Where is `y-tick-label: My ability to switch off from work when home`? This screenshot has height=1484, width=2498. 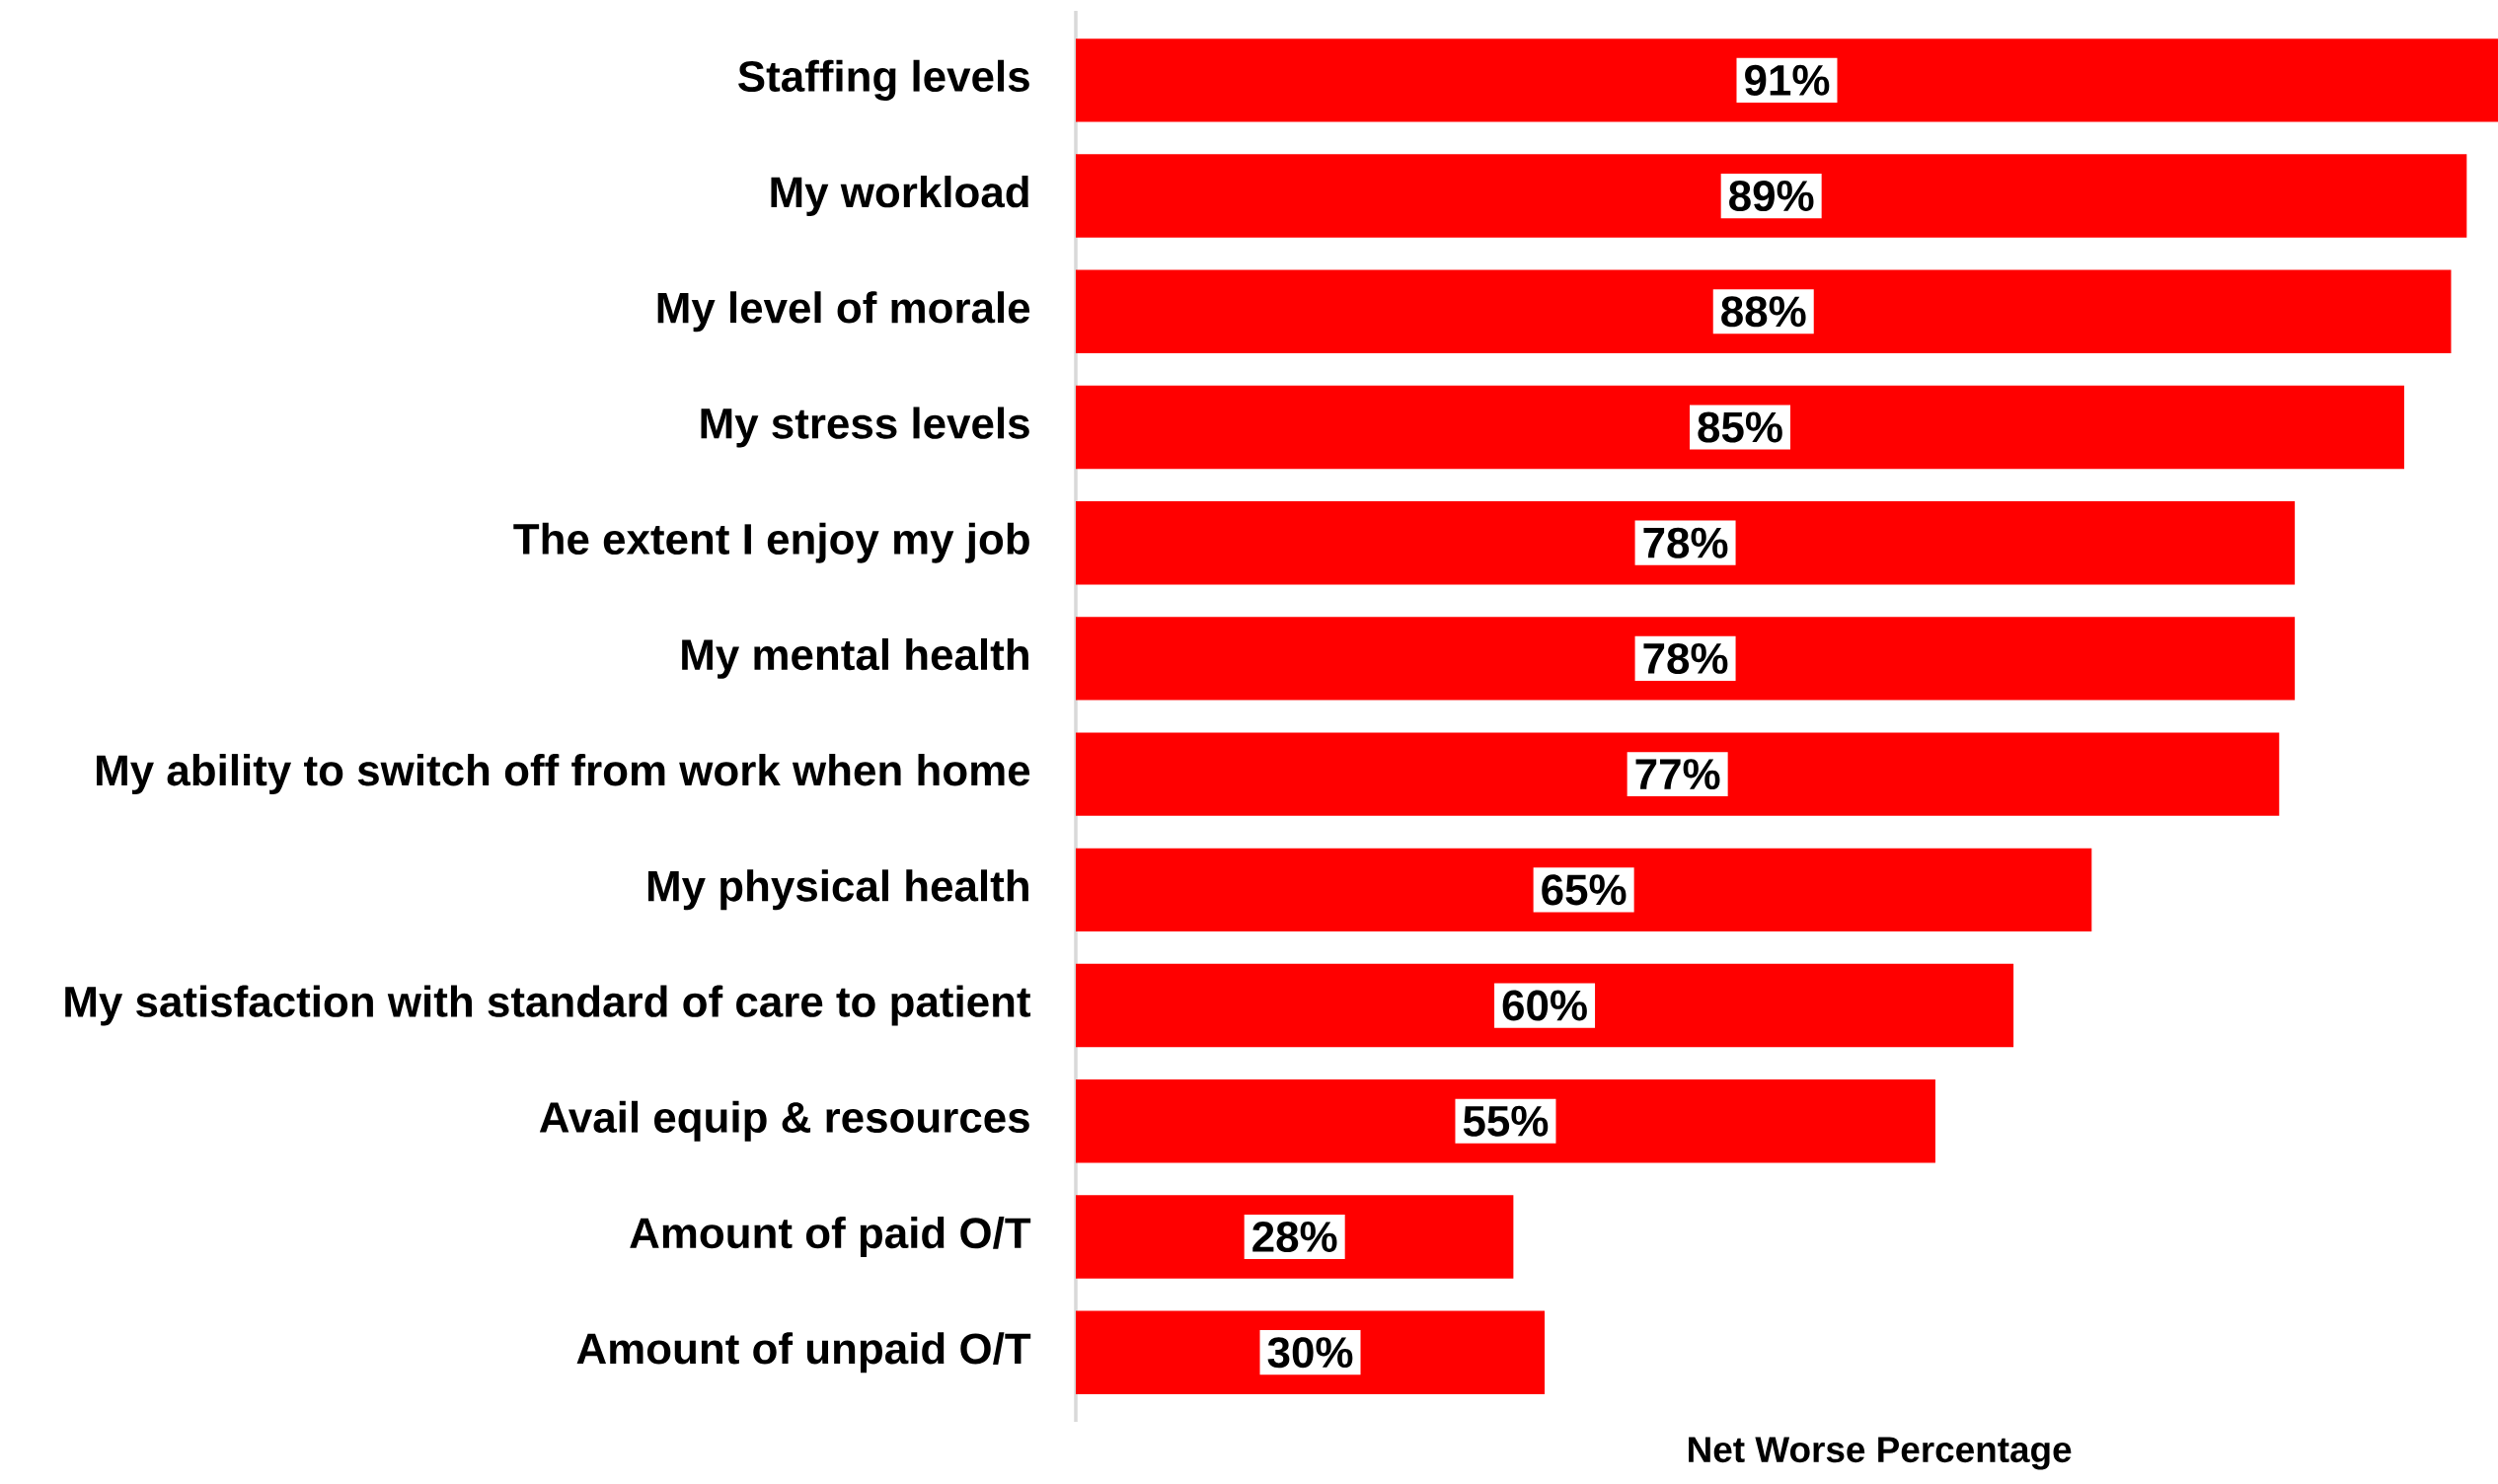 y-tick-label: My ability to switch off from work when home is located at coordinates (563, 774).